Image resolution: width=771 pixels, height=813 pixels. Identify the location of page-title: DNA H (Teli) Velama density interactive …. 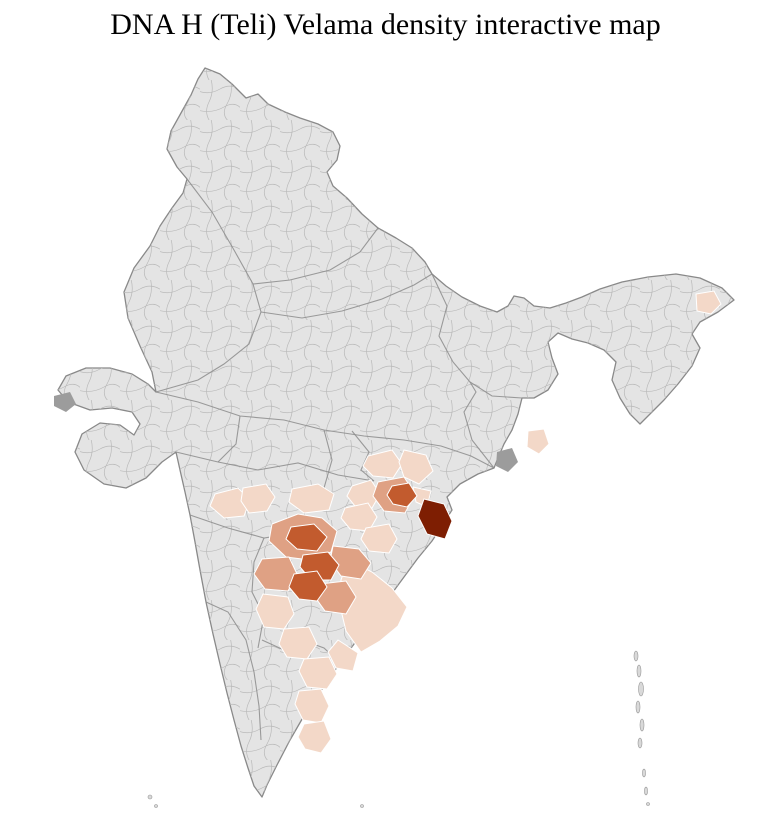
(385, 24).